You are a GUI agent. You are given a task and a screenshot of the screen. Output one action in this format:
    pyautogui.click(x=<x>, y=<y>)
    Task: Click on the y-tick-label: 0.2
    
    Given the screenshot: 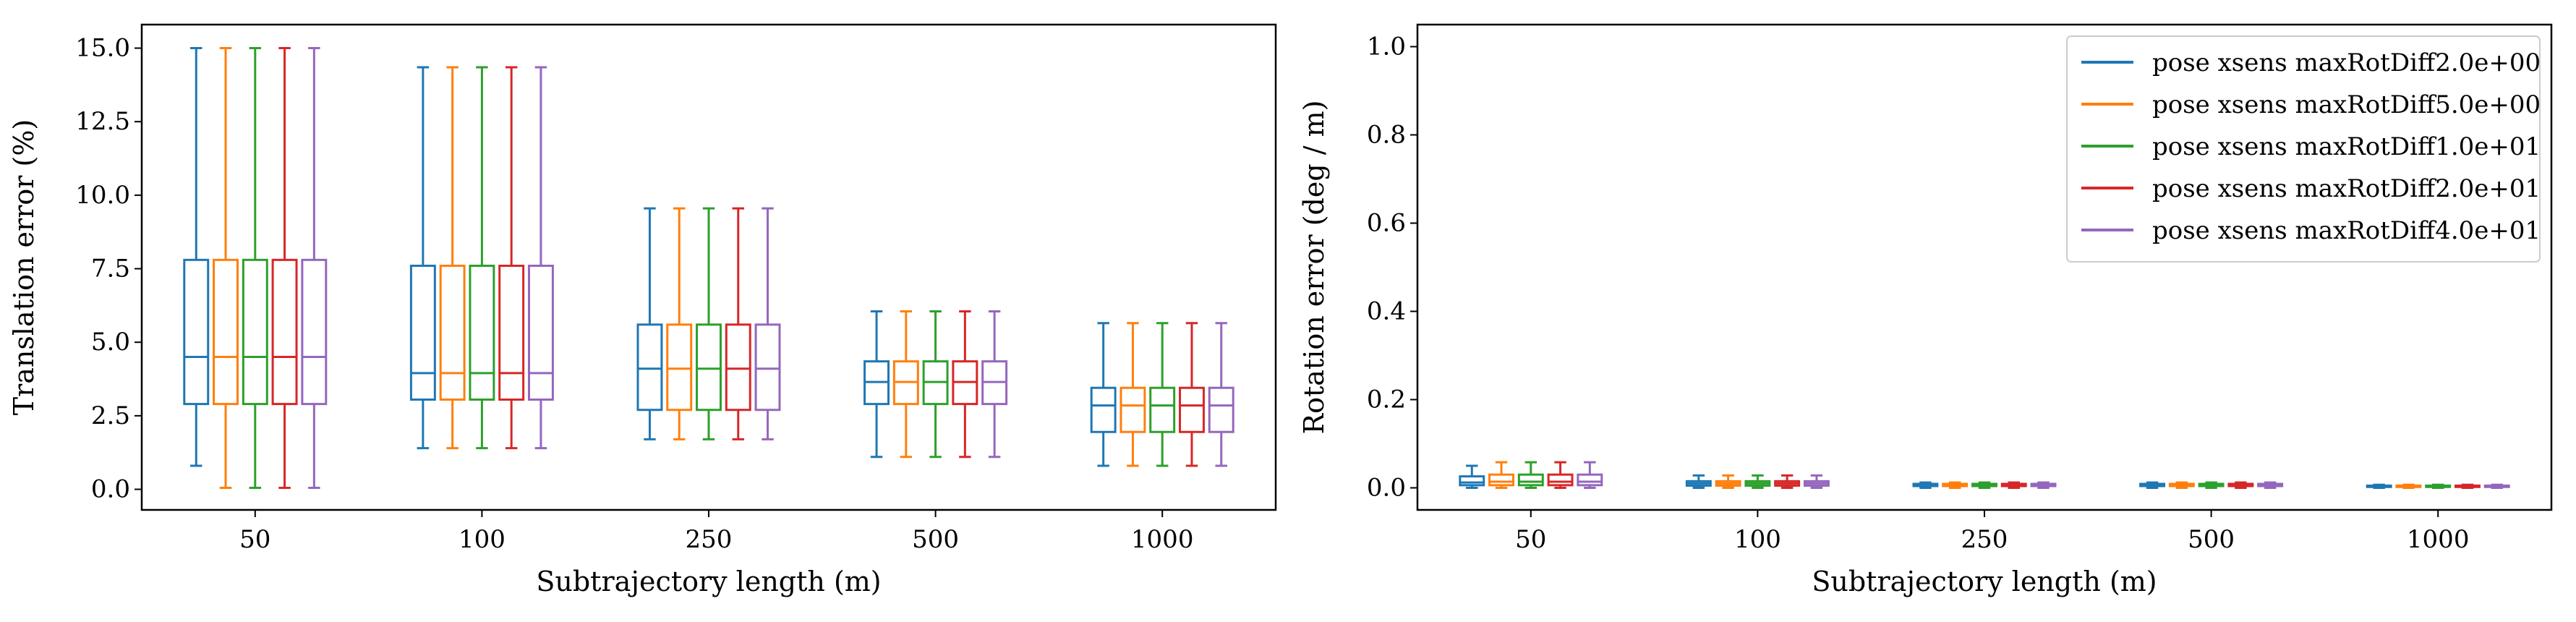 What is the action you would take?
    pyautogui.click(x=1386, y=399)
    